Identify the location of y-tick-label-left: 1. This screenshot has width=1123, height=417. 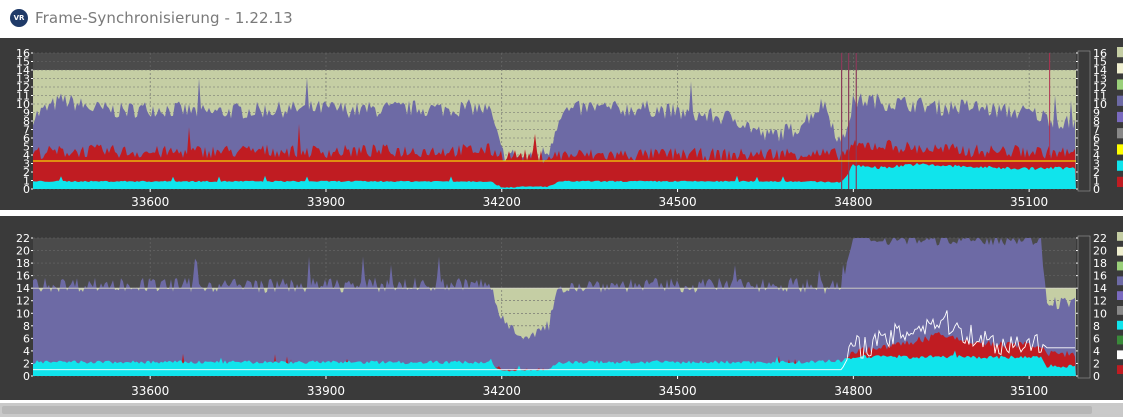
(26, 181).